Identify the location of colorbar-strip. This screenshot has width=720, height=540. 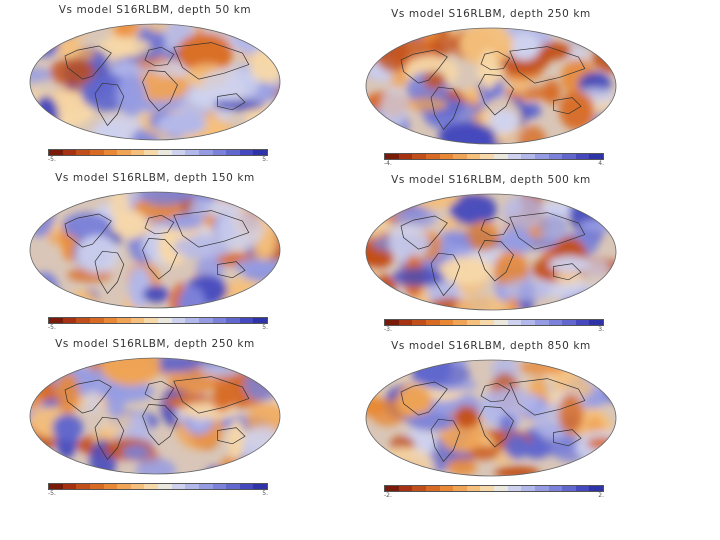
(494, 156).